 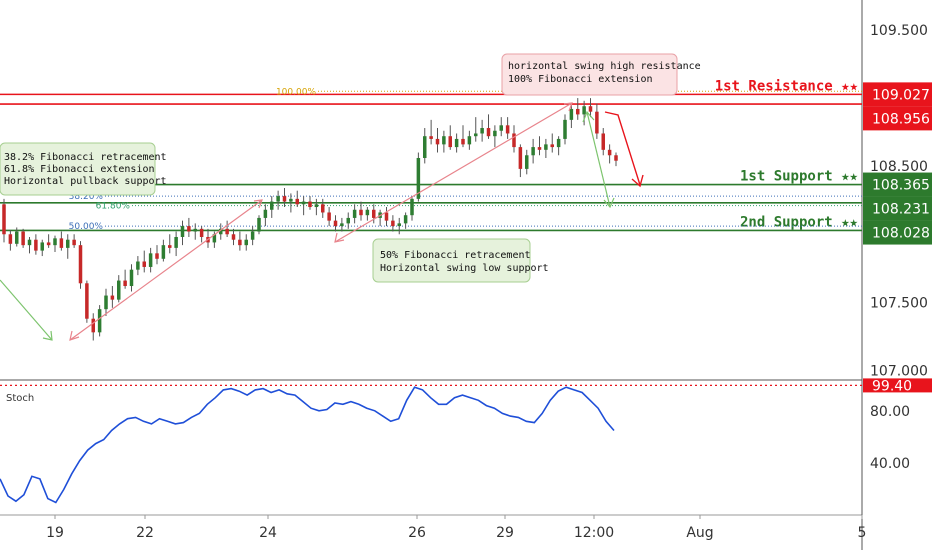 I want to click on stoch-overbought-tag, so click(x=897, y=385).